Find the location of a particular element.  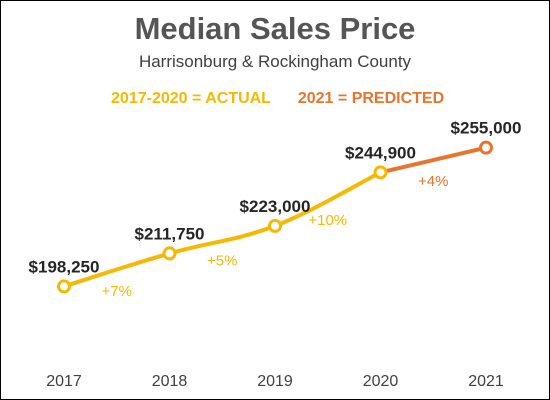

x-tick-2019: 2019 is located at coordinates (275, 381).